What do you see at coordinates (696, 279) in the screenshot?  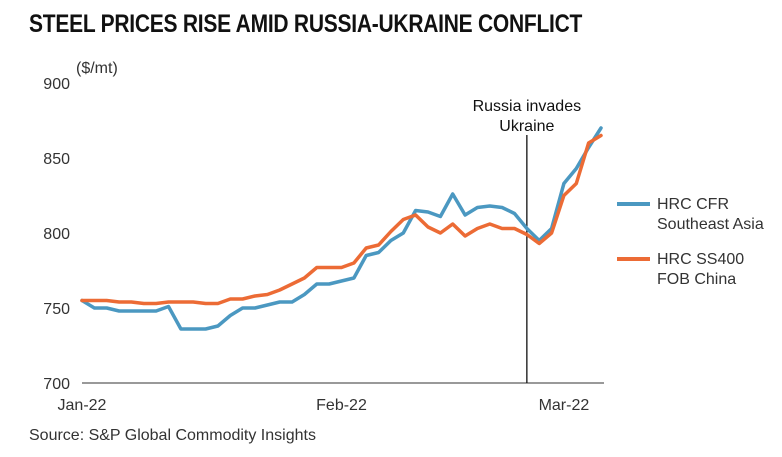 I see `legend-label-hrc-ss400-line2: FOB China` at bounding box center [696, 279].